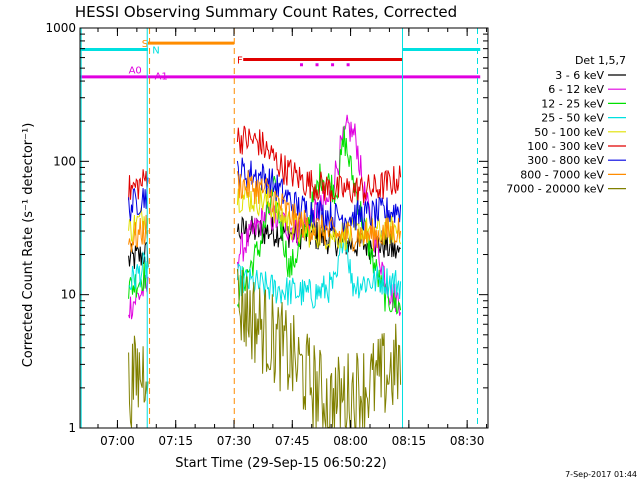 The width and height of the screenshot is (640, 480). Describe the element at coordinates (562, 174) in the screenshot. I see `legend-label-800-7000-kev: 800 - 7000 keV` at that location.